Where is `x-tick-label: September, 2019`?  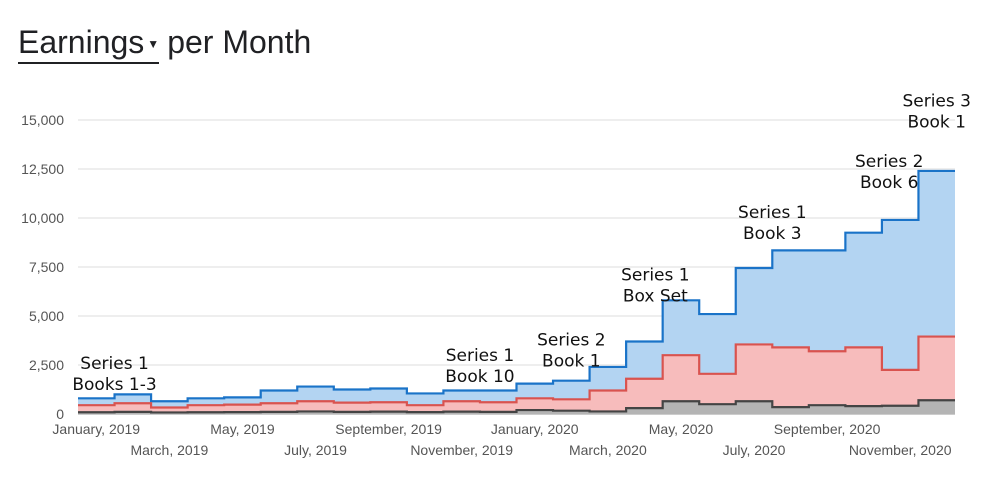 x-tick-label: September, 2019 is located at coordinates (388, 429).